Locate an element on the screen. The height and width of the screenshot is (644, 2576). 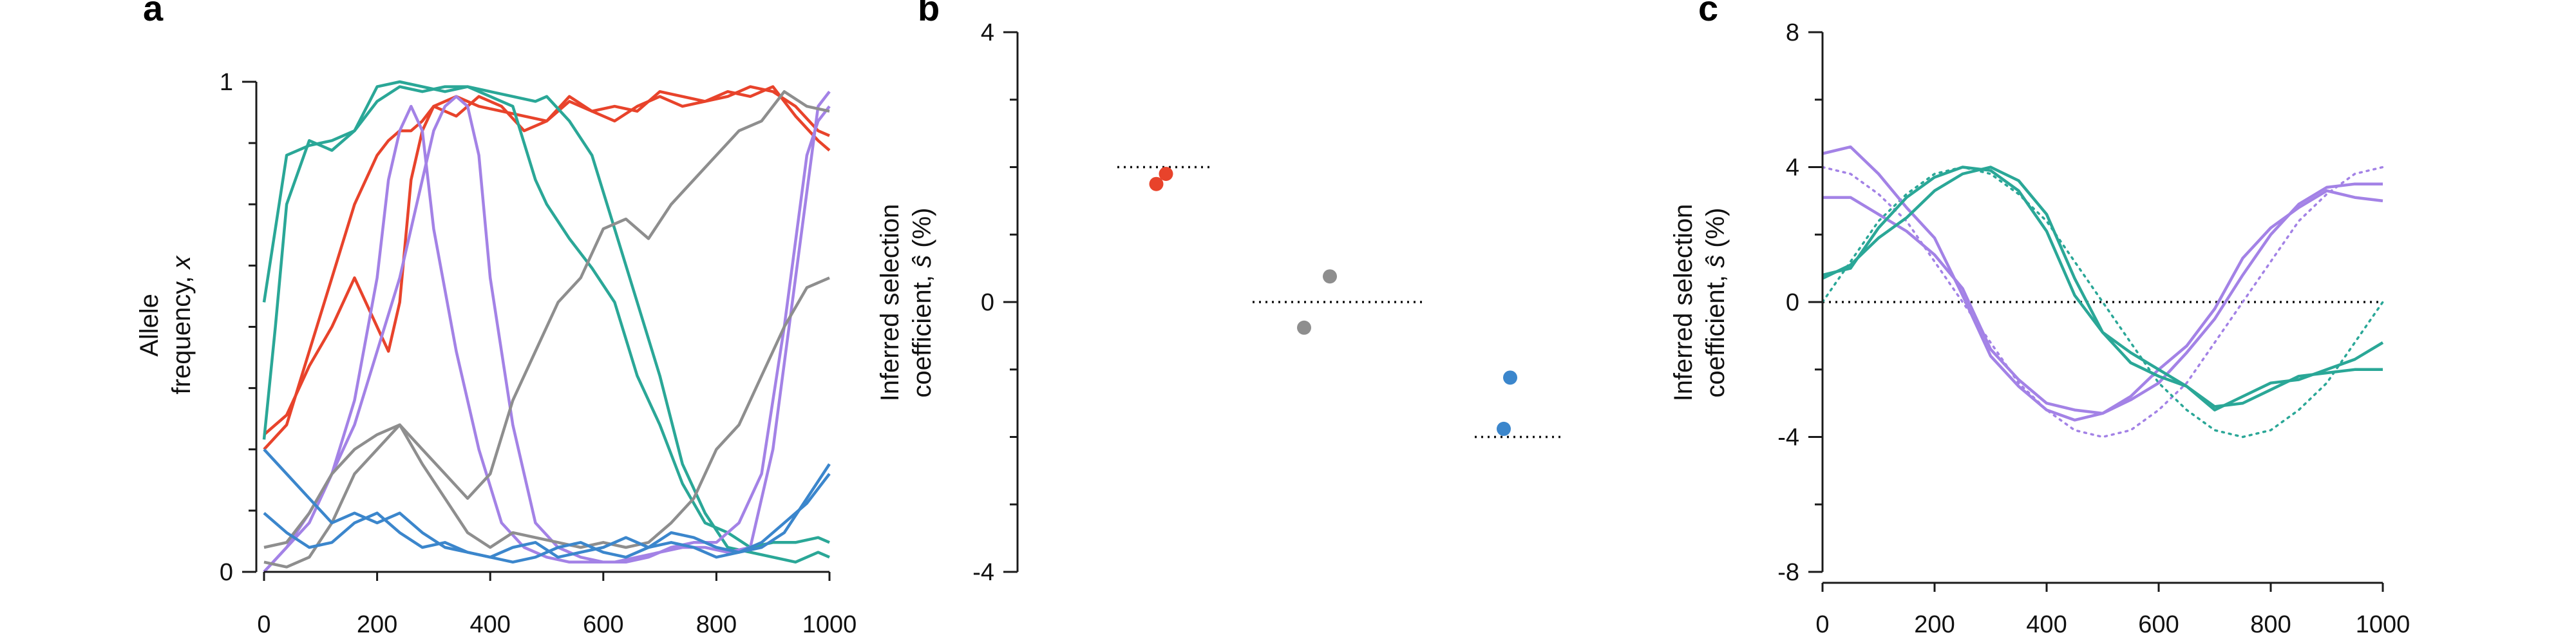
panel-a-y-tick-label: 1 is located at coordinates (226, 83).